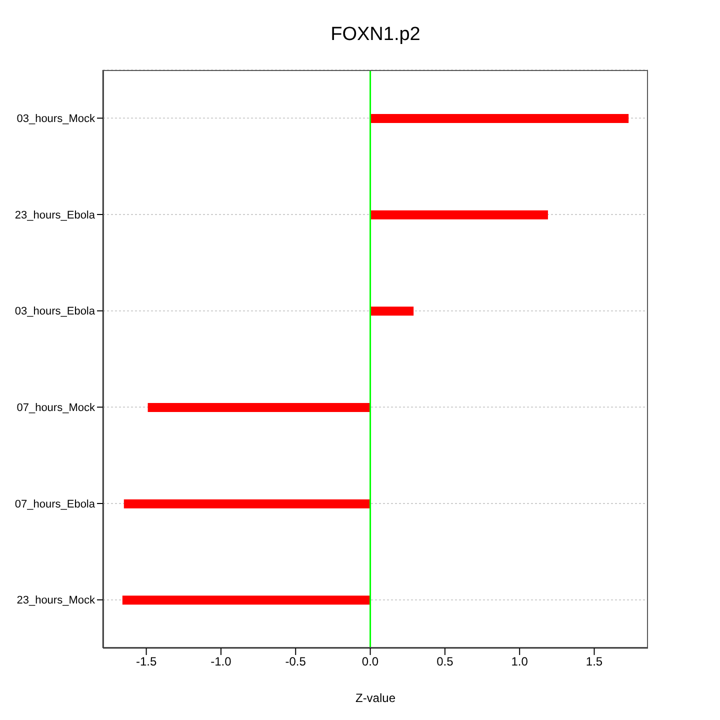  Describe the element at coordinates (376, 35) in the screenshot. I see `chart-title: FOXN1.p2` at that location.